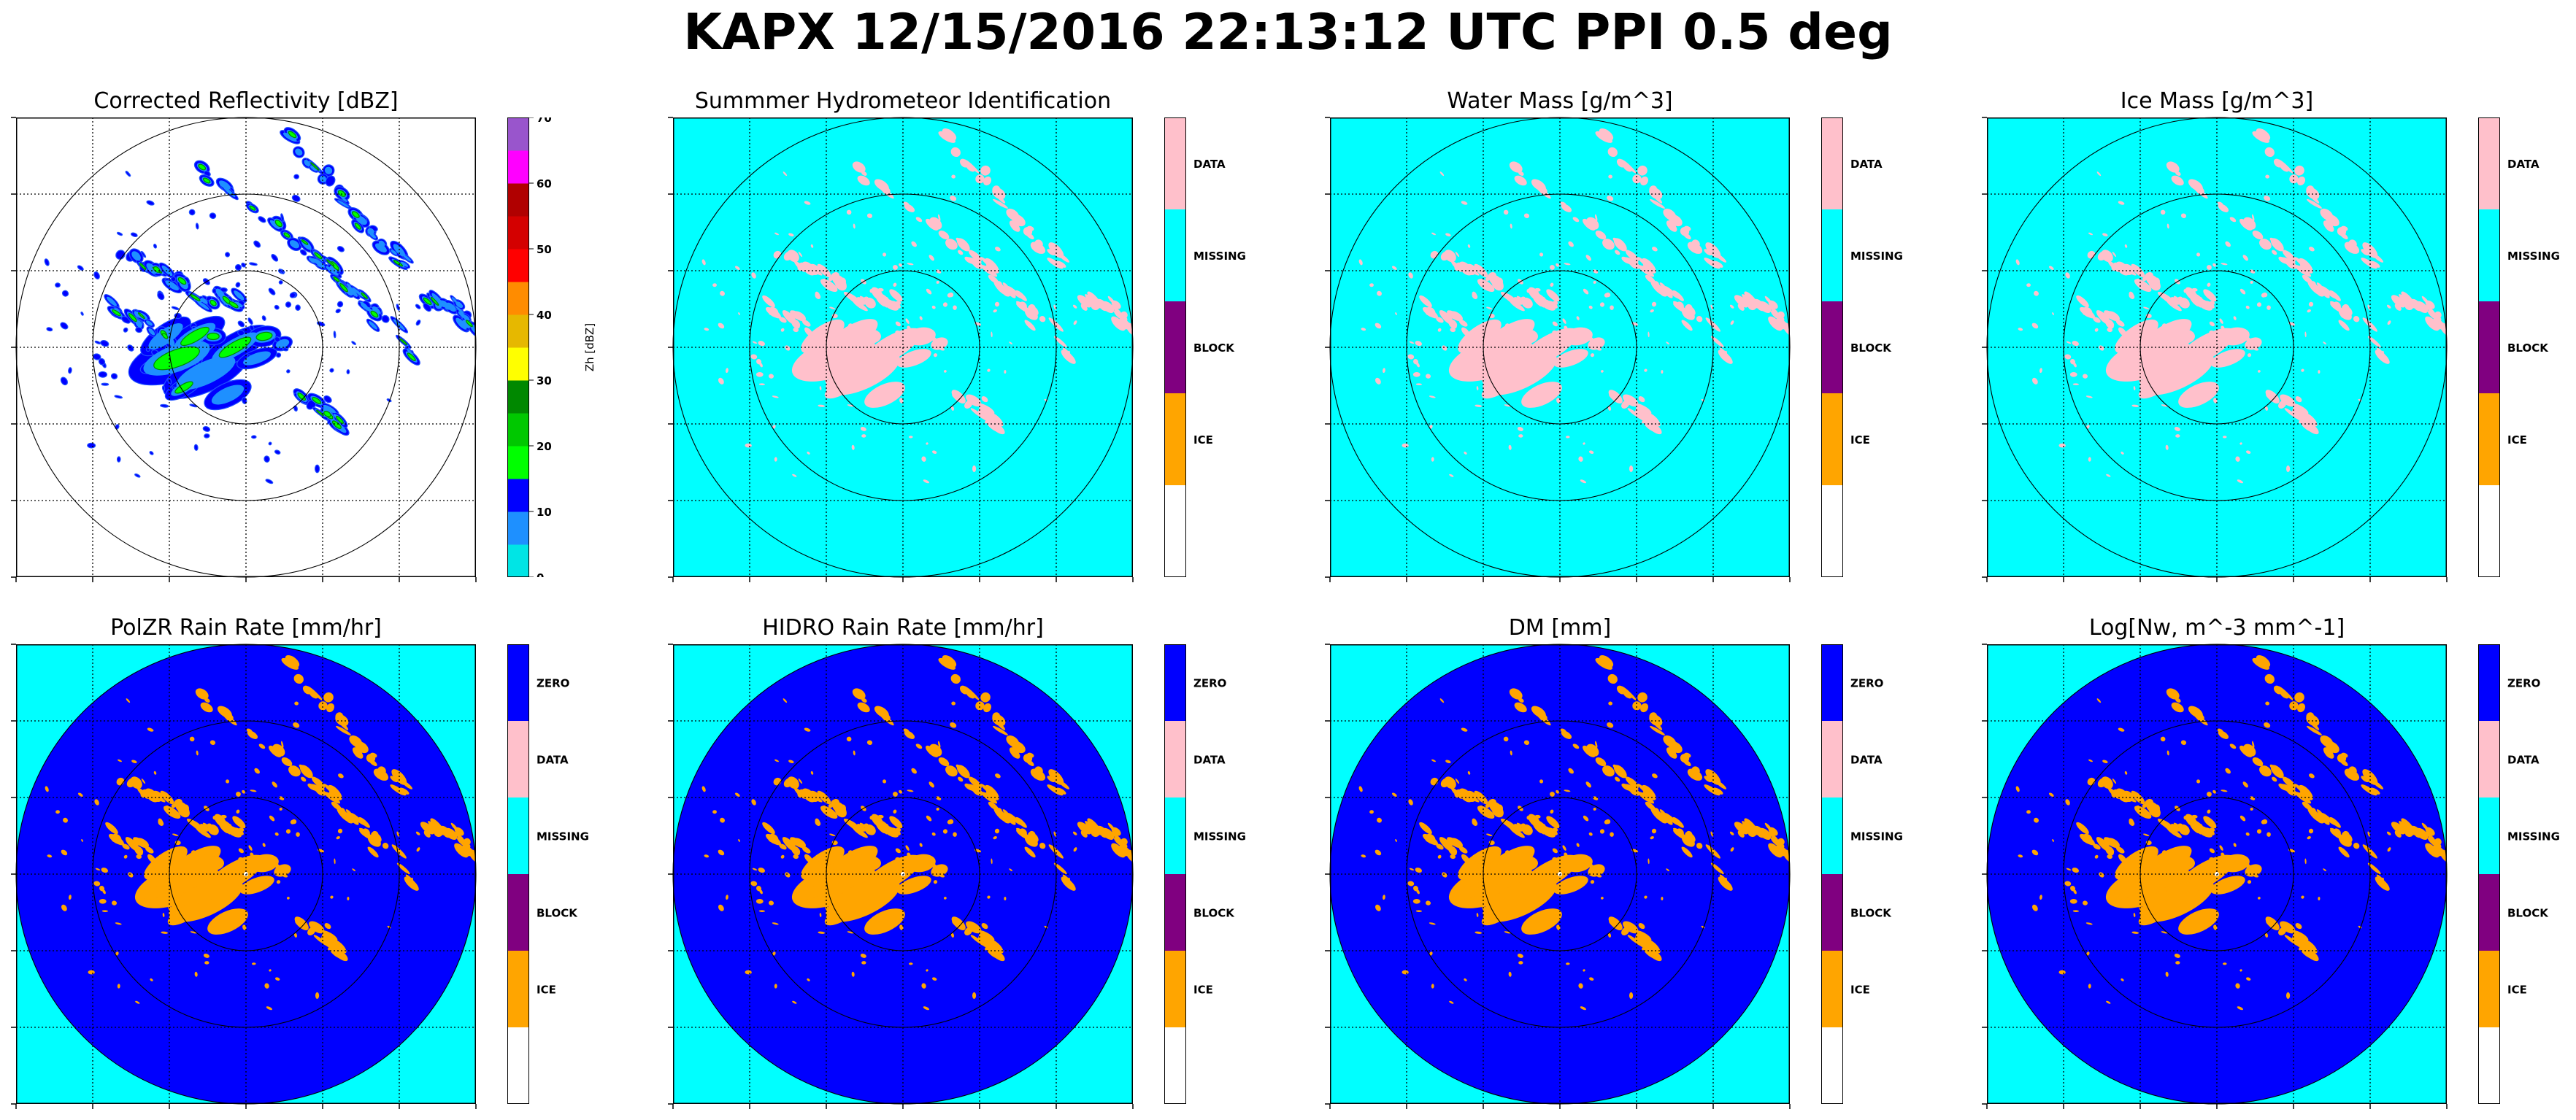 The width and height of the screenshot is (2576, 1120). What do you see at coordinates (1214, 348) in the screenshot?
I see `colorbar-category-label: BLOCK` at bounding box center [1214, 348].